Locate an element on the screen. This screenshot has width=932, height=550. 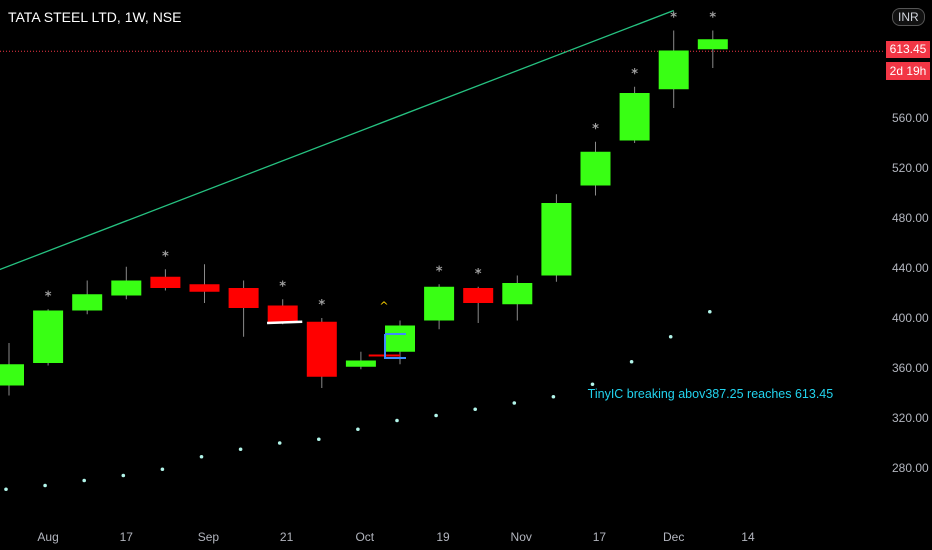
currency-label: INR is located at coordinates (908, 17).